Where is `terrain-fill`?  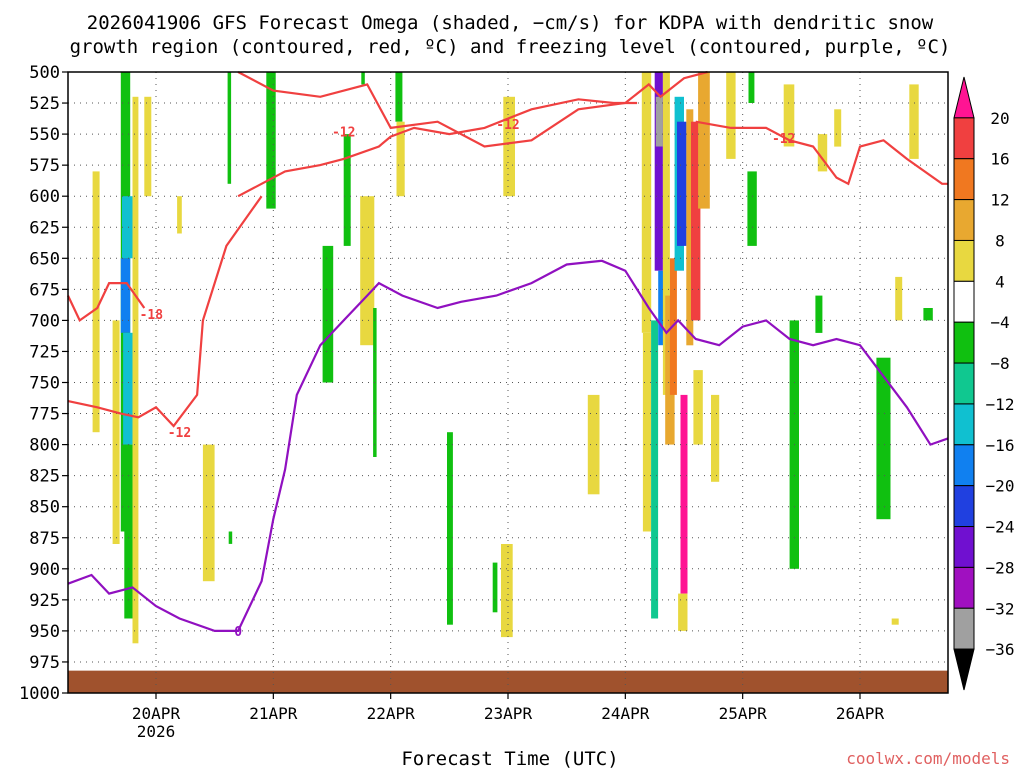
terrain-fill is located at coordinates (508, 681).